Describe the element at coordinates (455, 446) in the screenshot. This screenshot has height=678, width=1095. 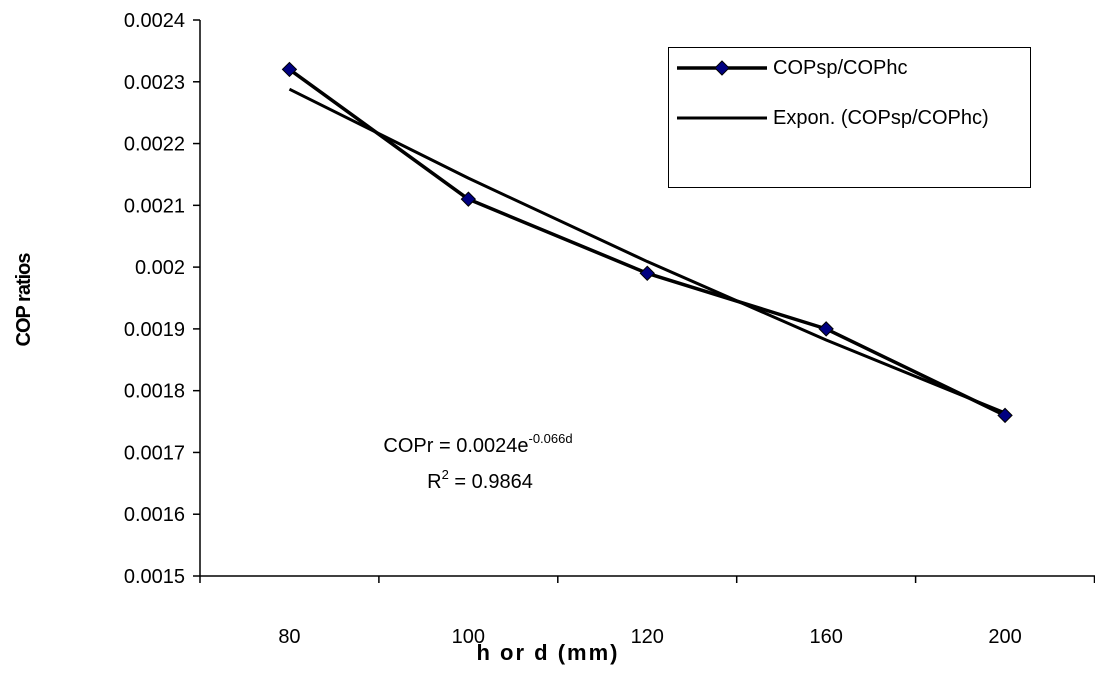
I see `equation-base: COPr = 0.0024e` at that location.